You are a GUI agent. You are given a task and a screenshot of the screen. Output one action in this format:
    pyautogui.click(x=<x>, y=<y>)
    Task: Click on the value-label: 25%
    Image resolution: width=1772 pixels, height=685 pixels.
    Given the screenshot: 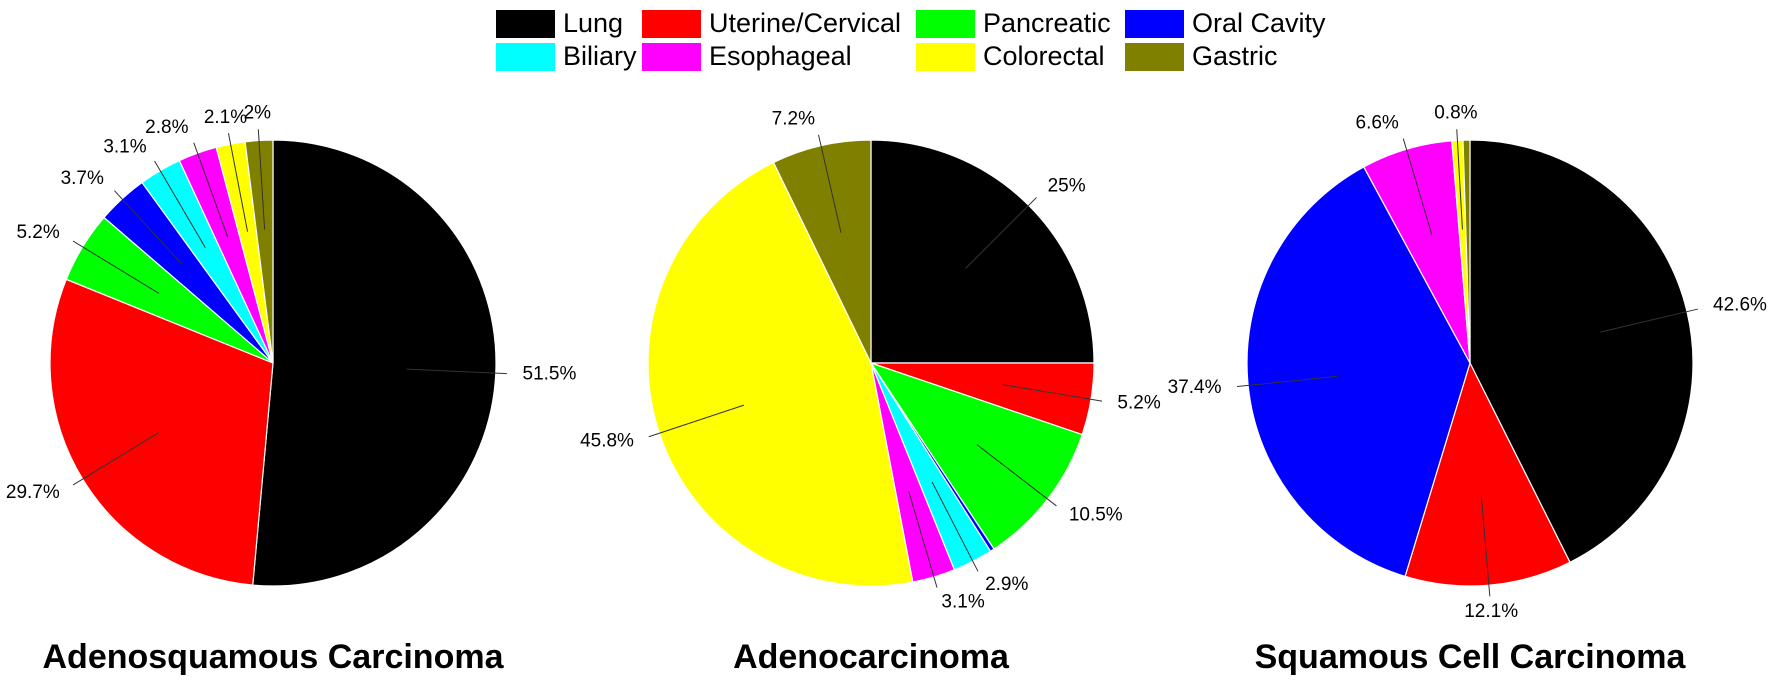 What is the action you would take?
    pyautogui.click(x=1067, y=185)
    